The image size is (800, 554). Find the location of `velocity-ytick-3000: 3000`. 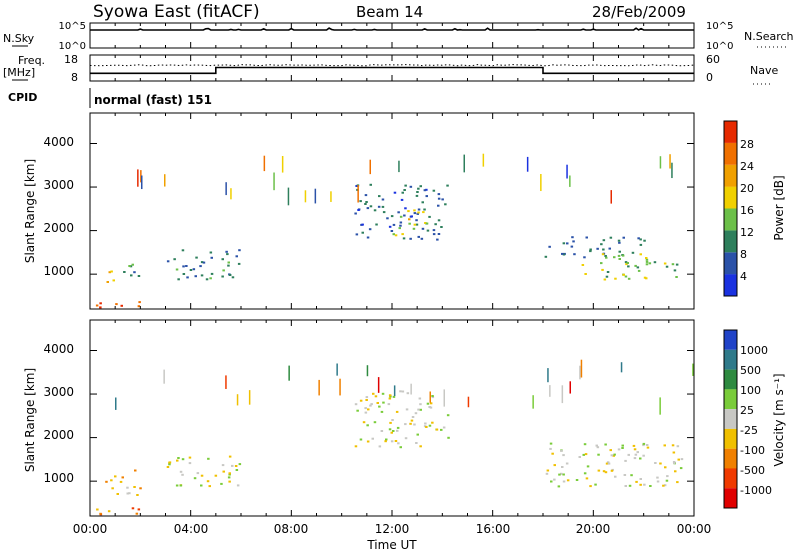

velocity-ytick-3000: 3000 is located at coordinates (58, 392).